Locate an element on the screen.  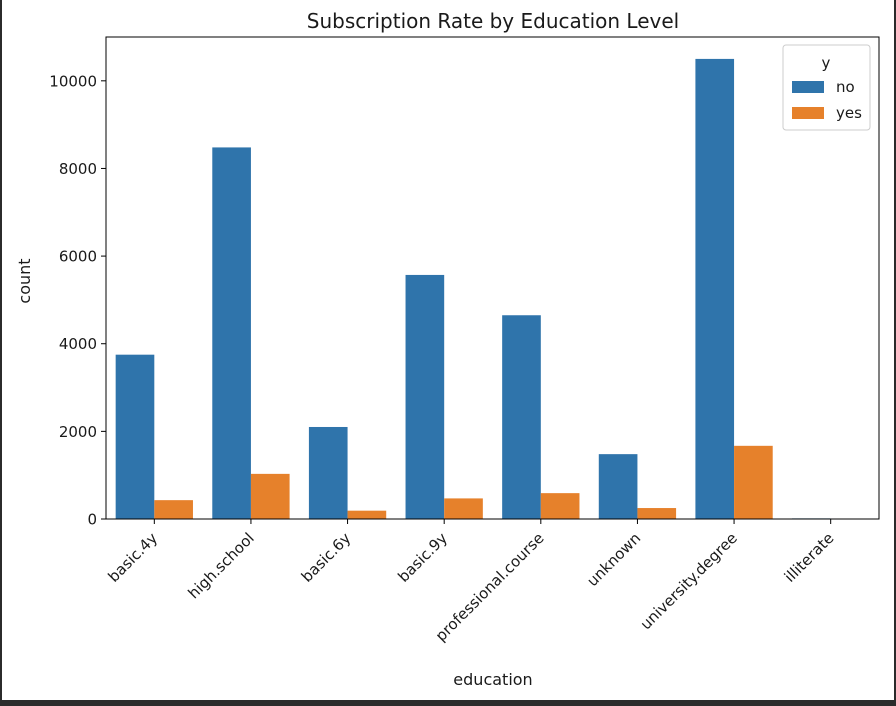
x-tick-label: university.degree is located at coordinates (689, 581).